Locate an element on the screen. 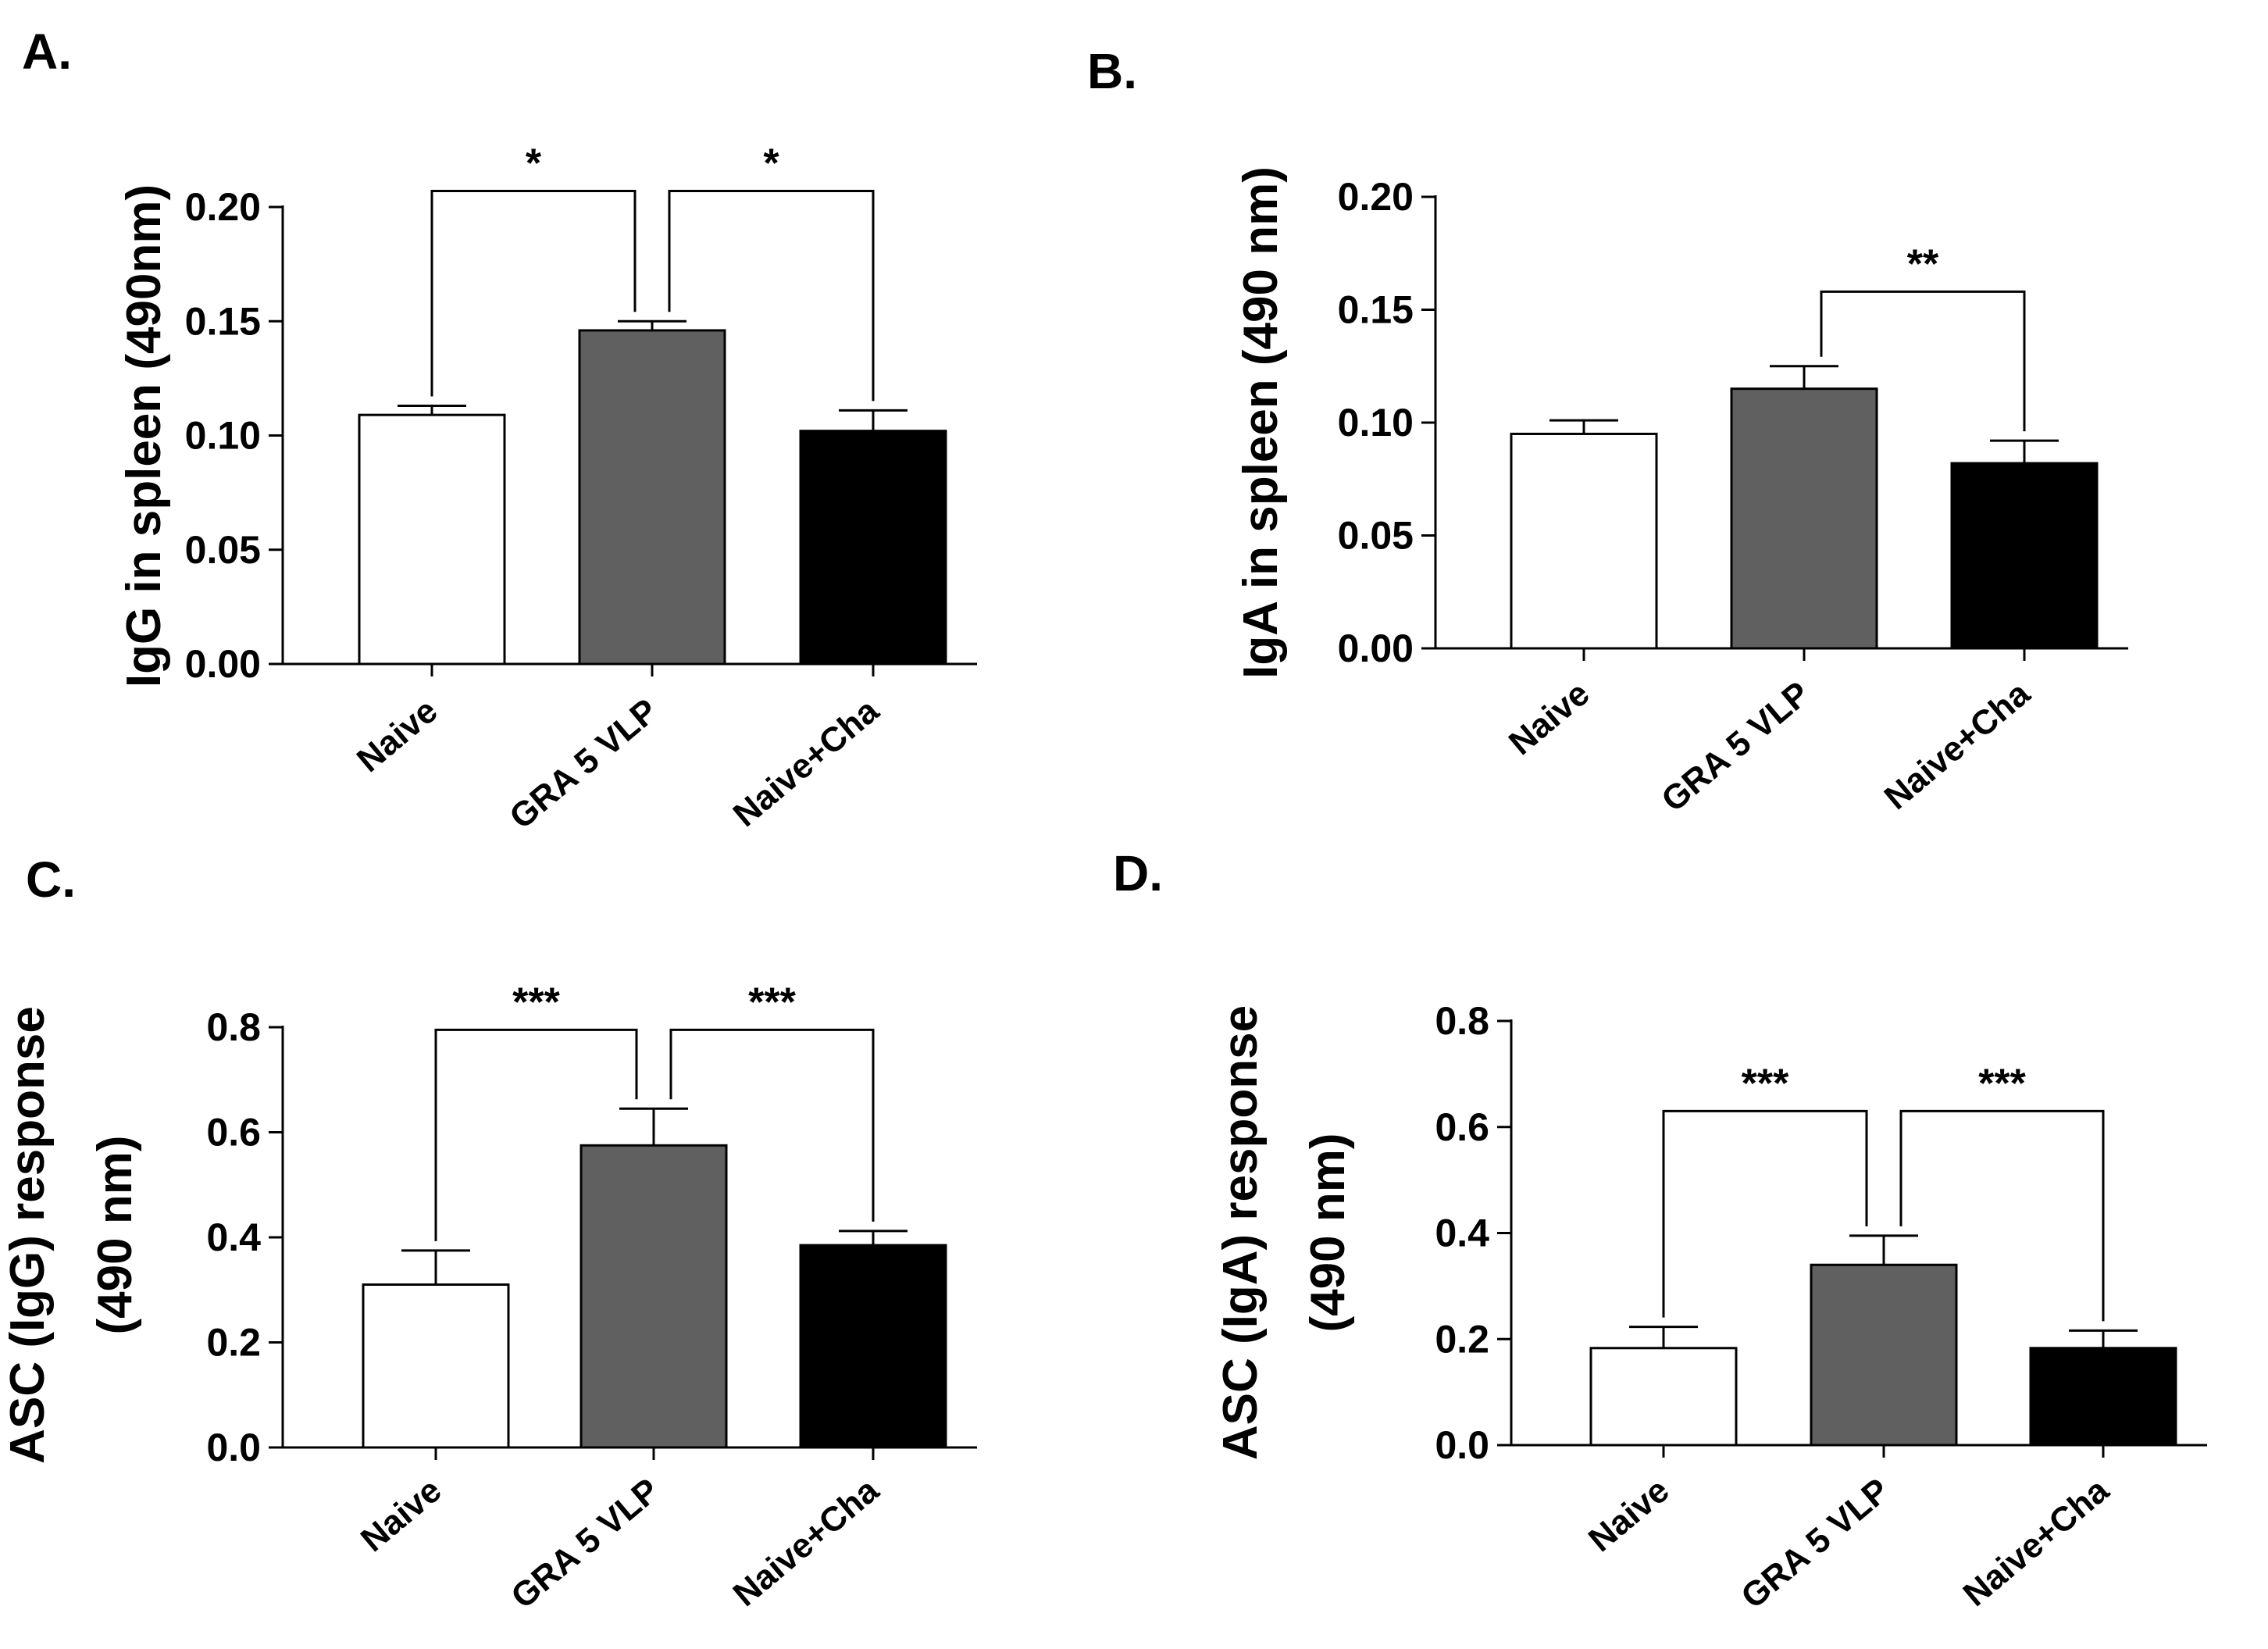  panel-a-ytick-label: 0.20 is located at coordinates (223, 207).